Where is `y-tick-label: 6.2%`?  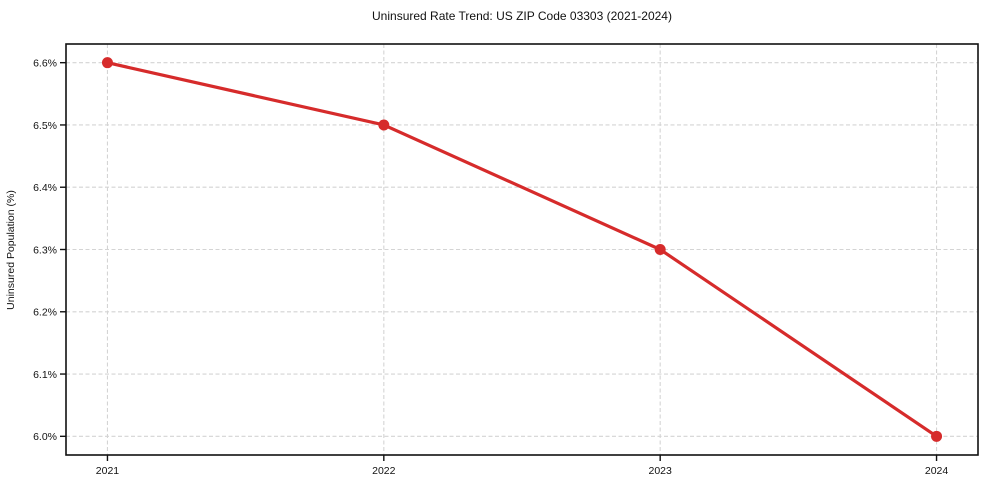
y-tick-label: 6.2% is located at coordinates (45, 313).